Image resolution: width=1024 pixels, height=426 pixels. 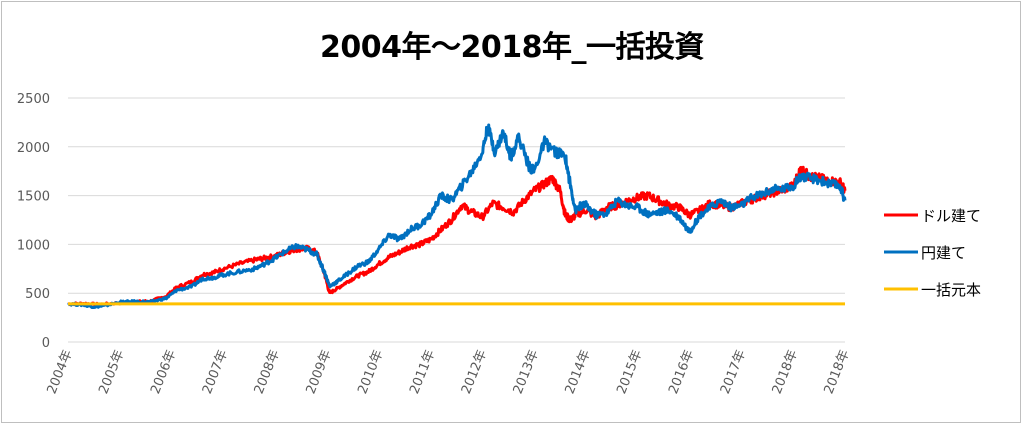 I want to click on y-tick-label: 1500, so click(x=33, y=197).